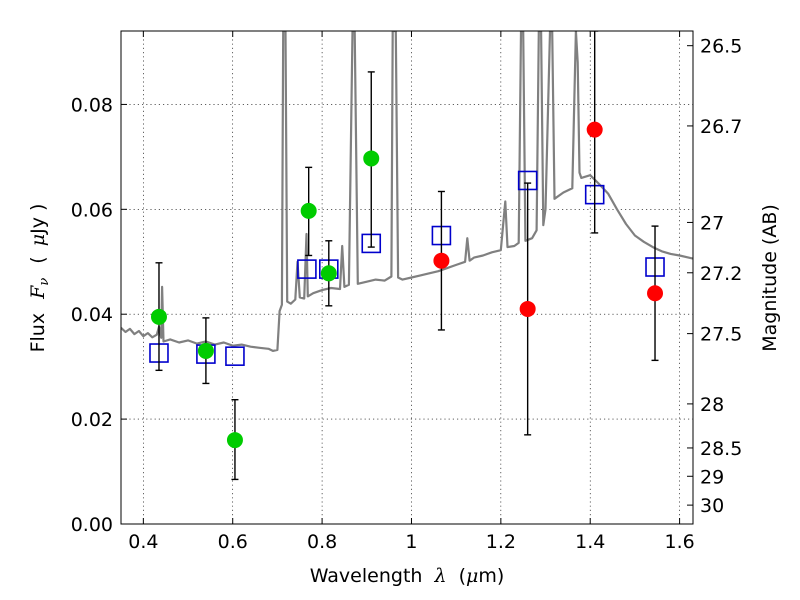  What do you see at coordinates (721, 274) in the screenshot?
I see `y2-tick-label: 27.2` at bounding box center [721, 274].